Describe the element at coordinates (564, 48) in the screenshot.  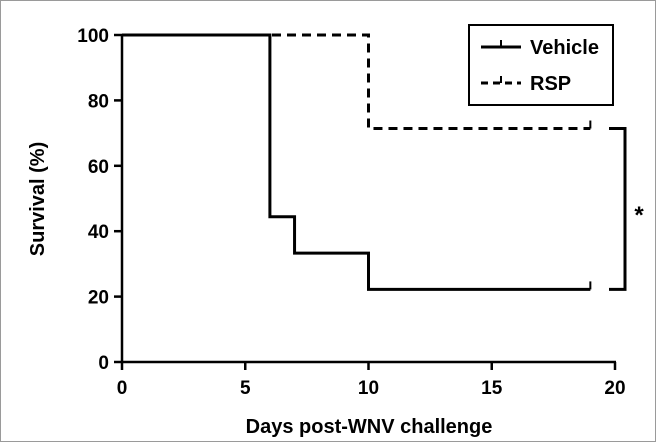
I see `legend-label-vehicle: Vehicle` at that location.